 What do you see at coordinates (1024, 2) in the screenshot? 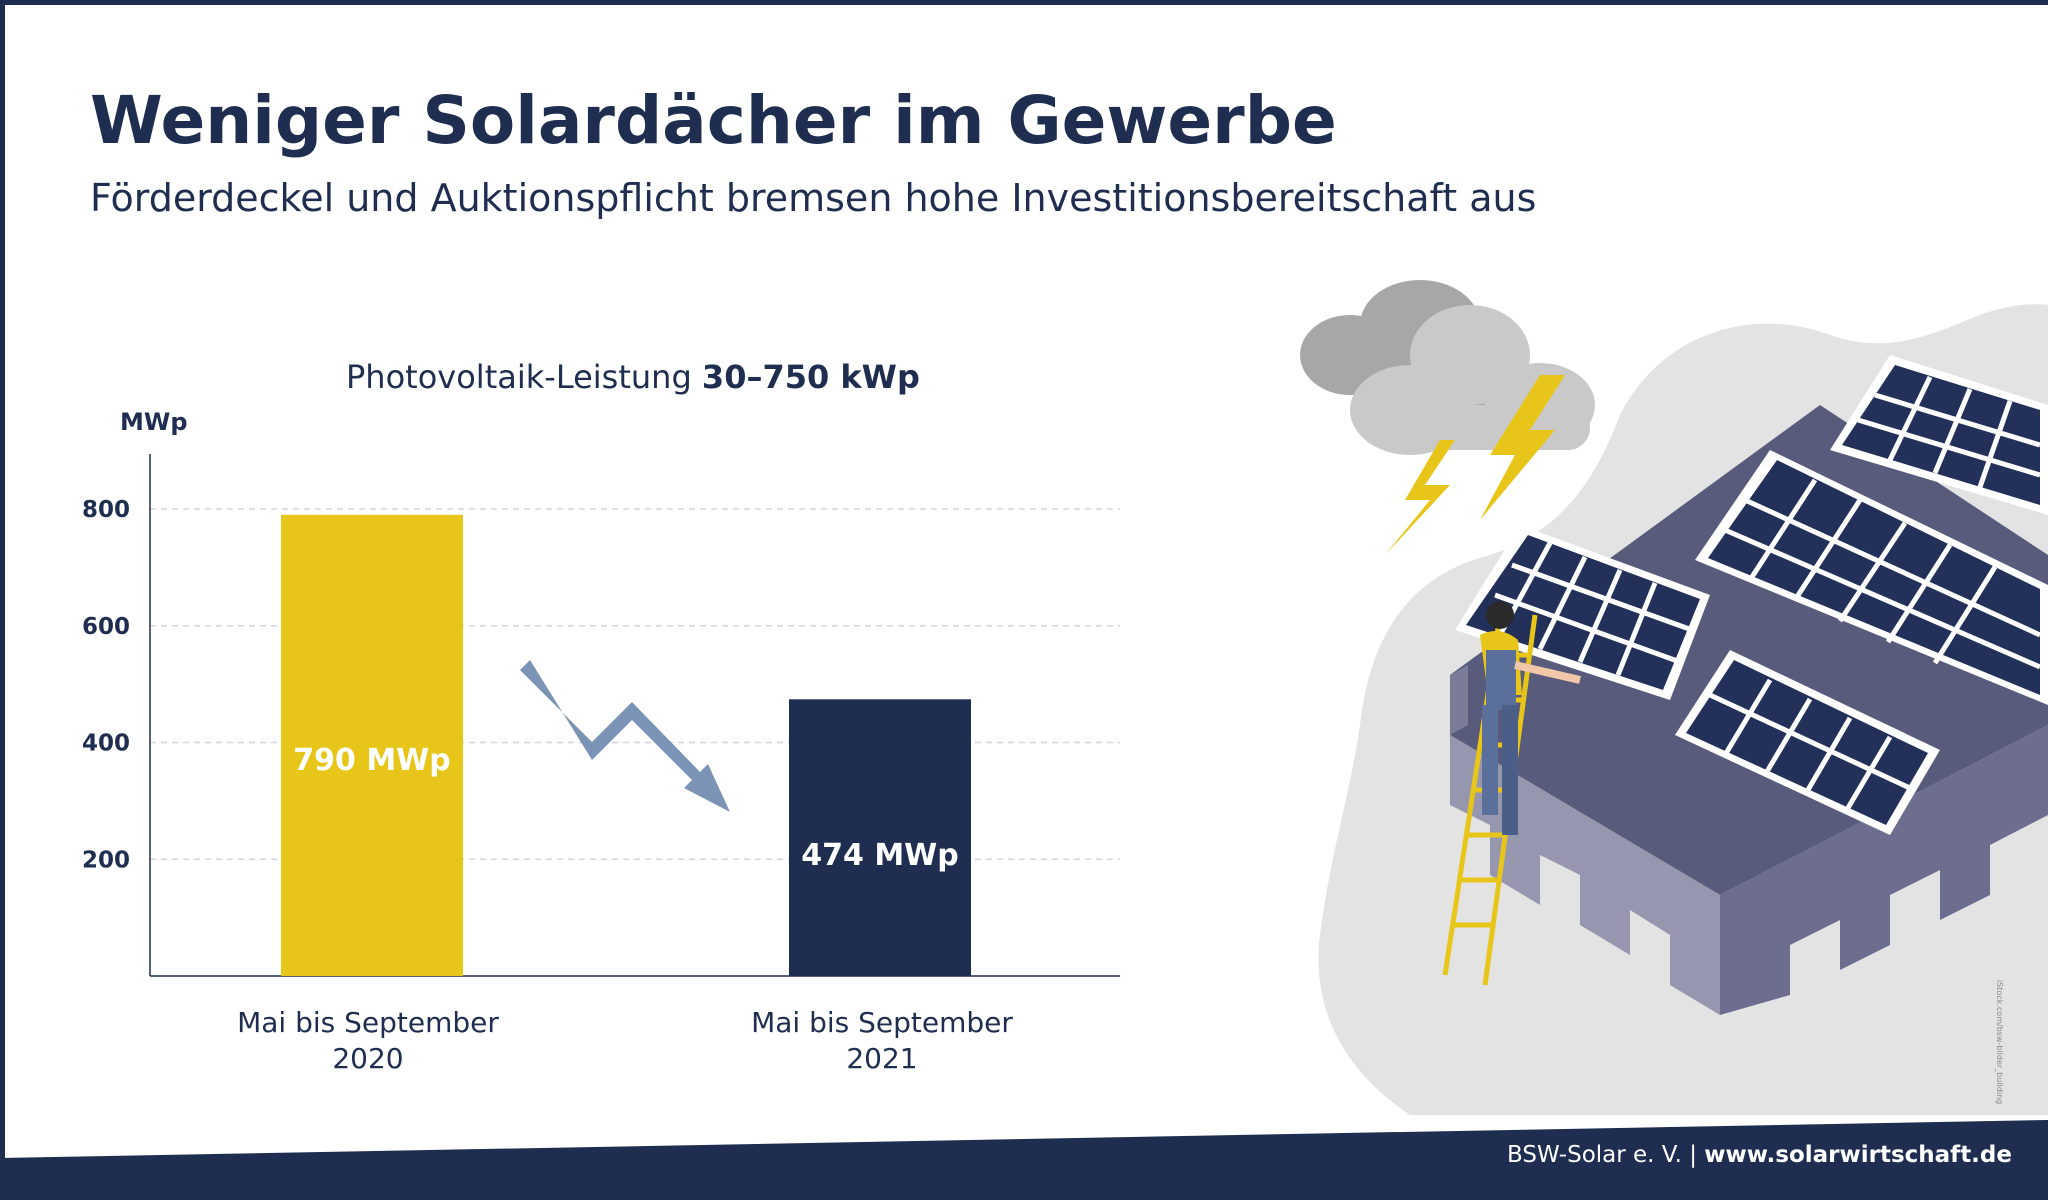
I see `frame-top-border` at bounding box center [1024, 2].